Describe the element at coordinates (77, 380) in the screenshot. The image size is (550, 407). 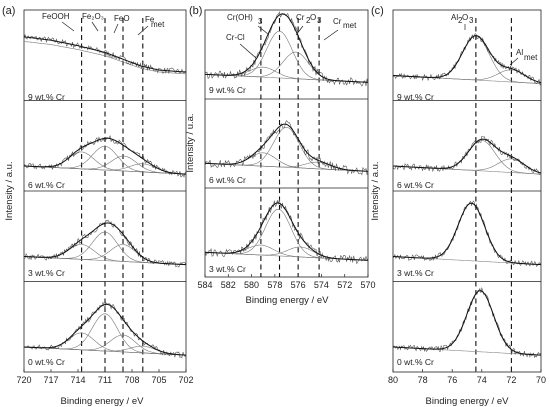
I see `x-tick-label: 714` at that location.